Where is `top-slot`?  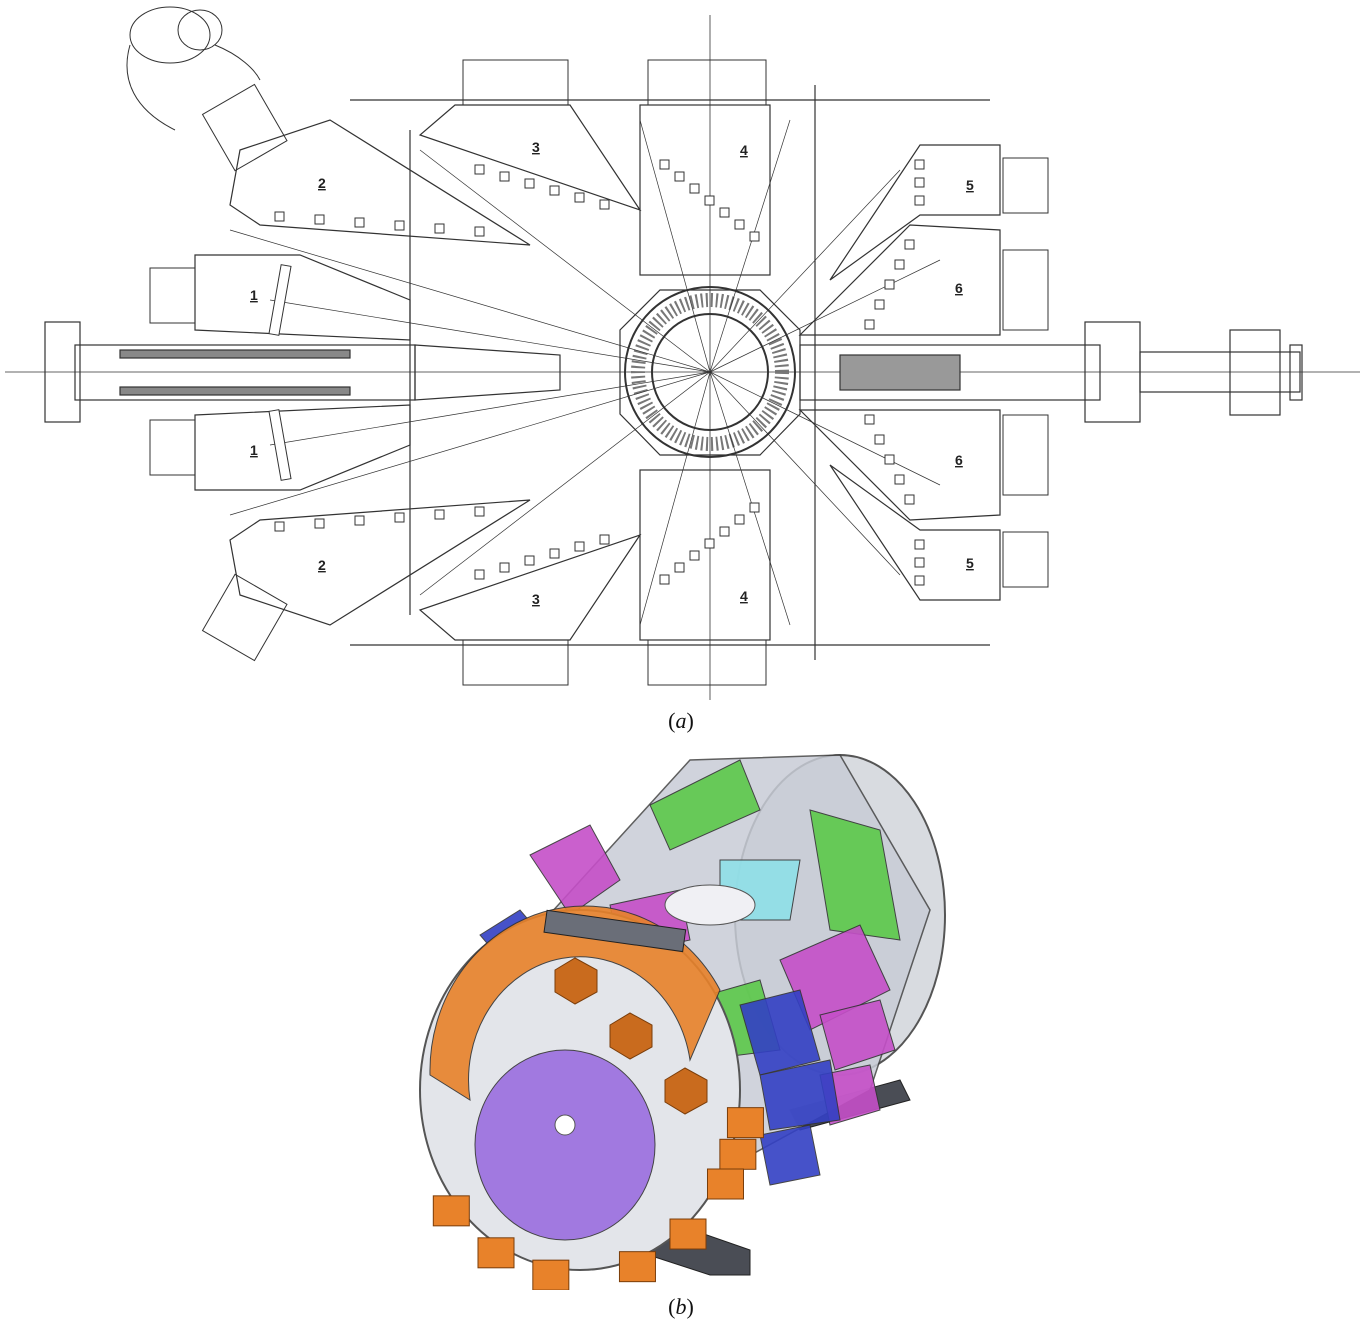 top-slot is located at coordinates (615, 931).